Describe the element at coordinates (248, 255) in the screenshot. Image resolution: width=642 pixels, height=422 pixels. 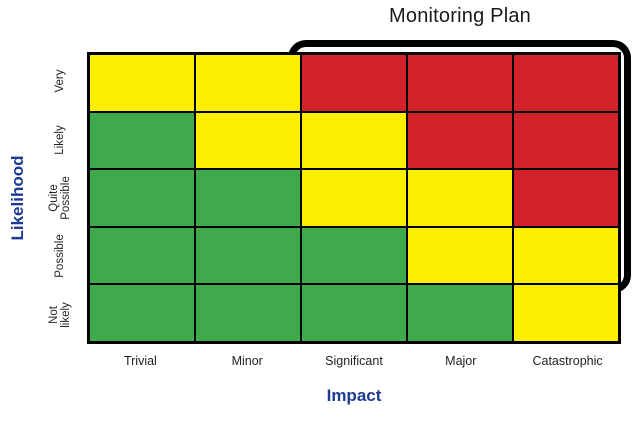
I see `matrix-cell-r4c2` at that location.